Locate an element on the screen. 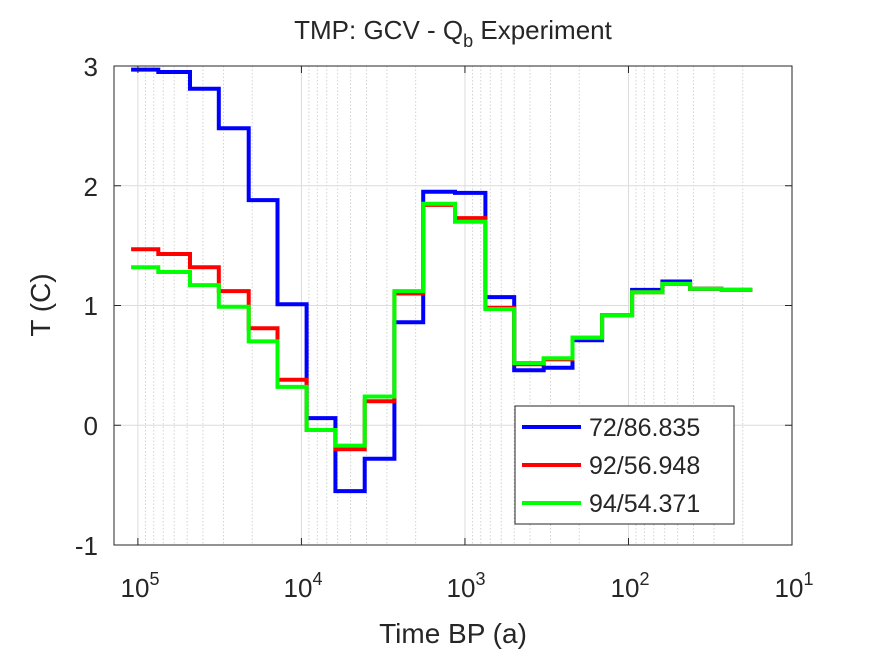  chart-title-main: TMP: GCV - Q is located at coordinates (378, 30).